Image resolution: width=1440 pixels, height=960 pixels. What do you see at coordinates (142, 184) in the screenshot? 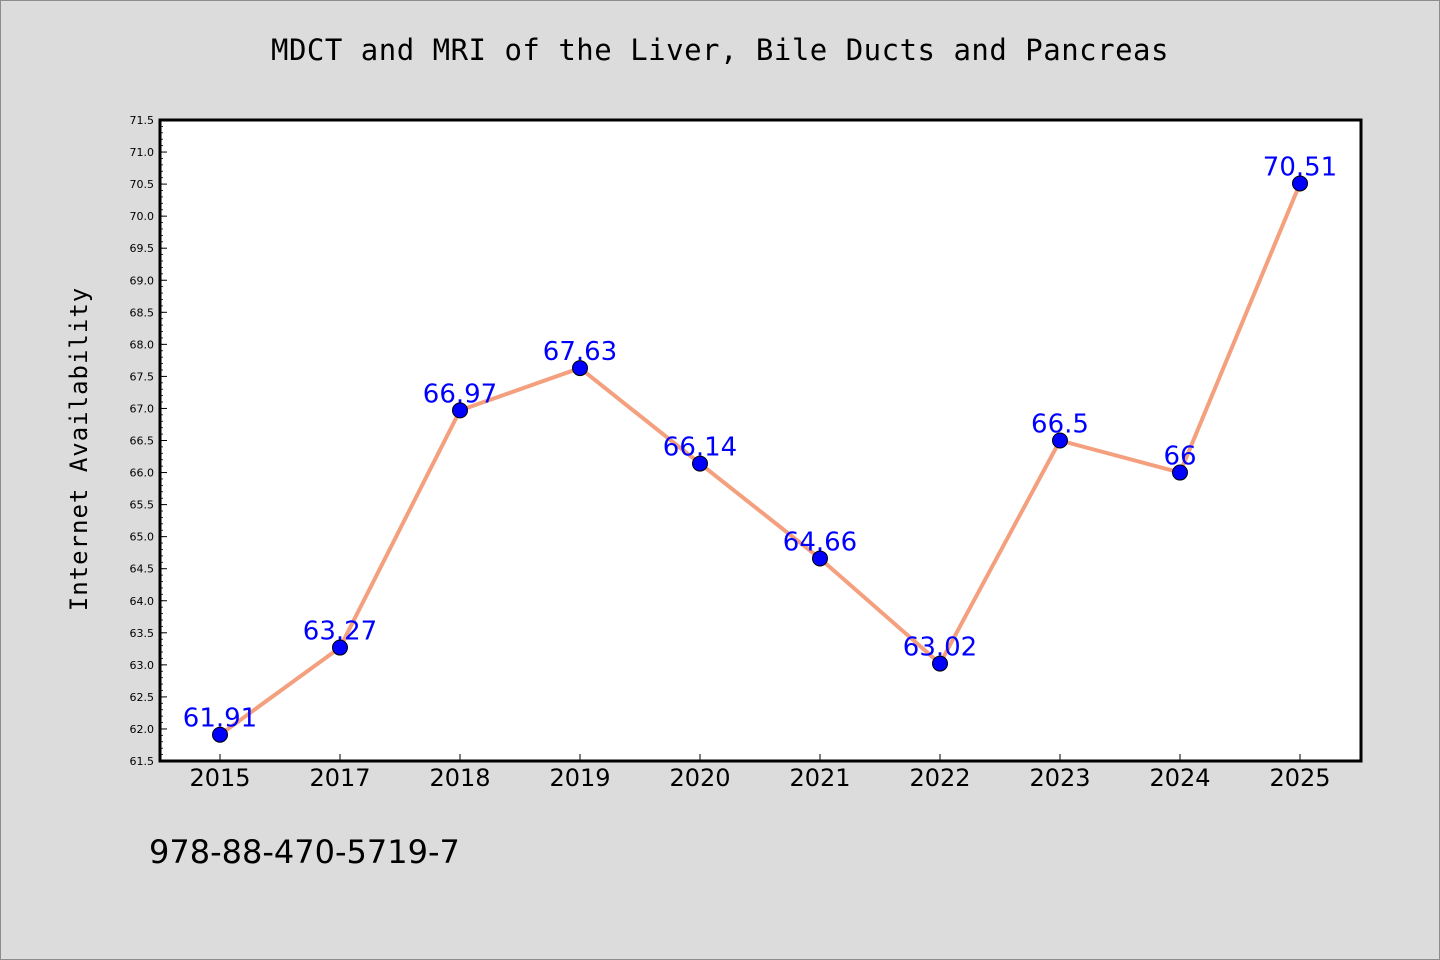
I see `y-tick-label: 70.5` at bounding box center [142, 184].